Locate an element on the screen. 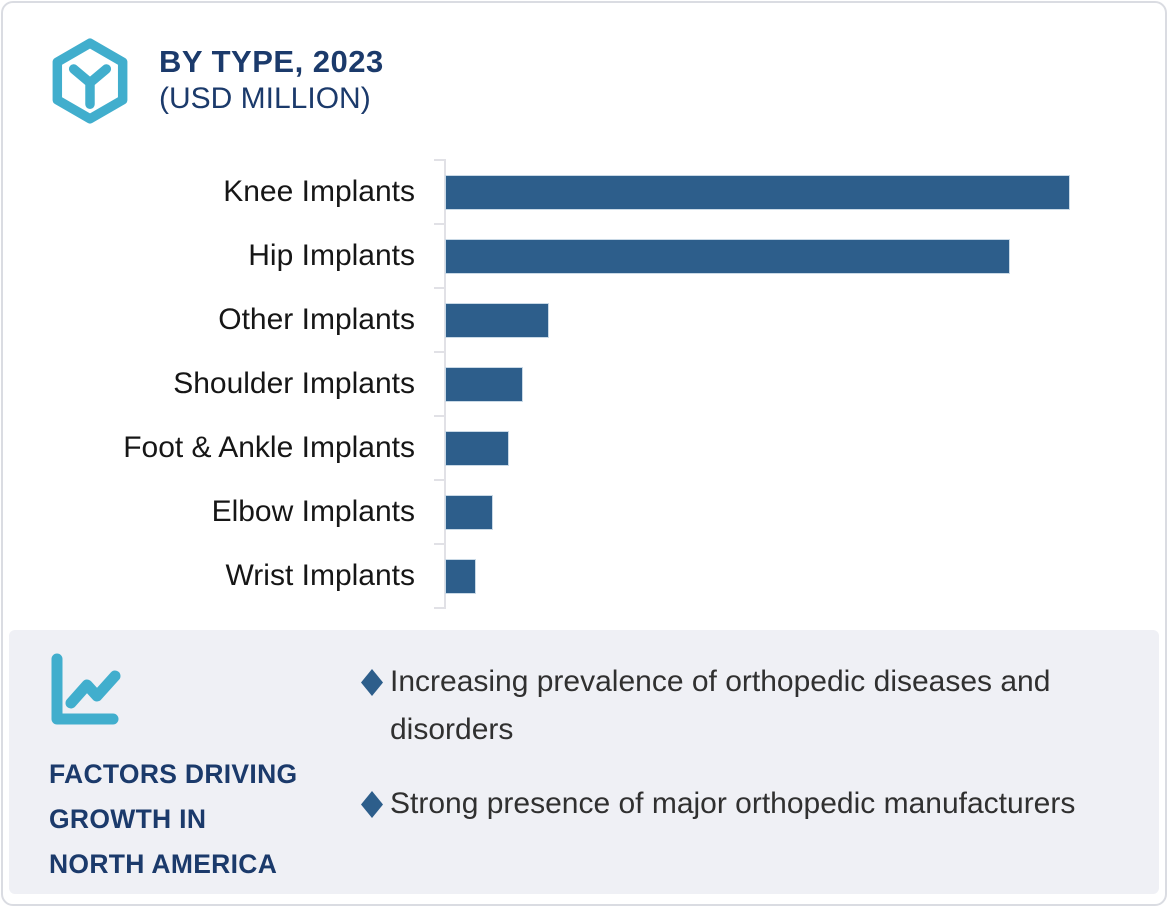 This screenshot has height=909, width=1170. chart-row: Other Implants is located at coordinates (584, 320).